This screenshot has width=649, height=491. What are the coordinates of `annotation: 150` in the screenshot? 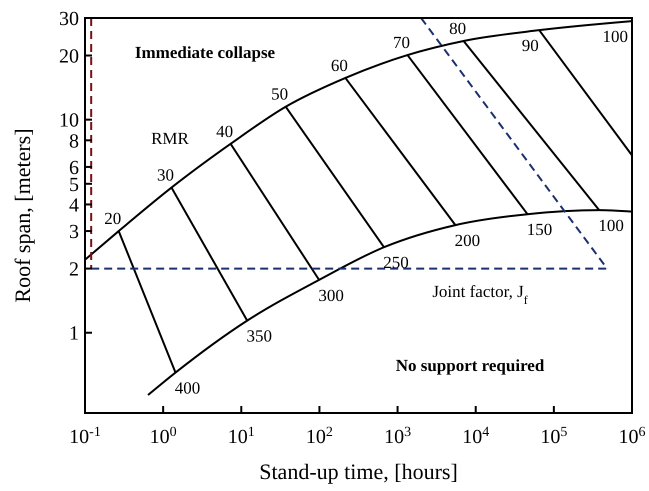 It's located at (539, 230).